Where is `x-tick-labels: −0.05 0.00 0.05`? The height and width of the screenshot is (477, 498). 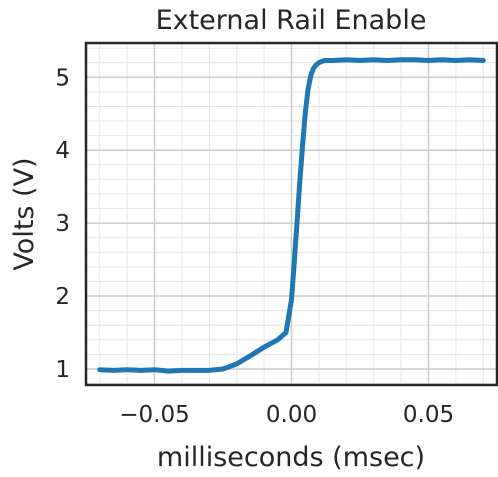 x-tick-labels: −0.05 0.00 0.05 is located at coordinates (286, 415).